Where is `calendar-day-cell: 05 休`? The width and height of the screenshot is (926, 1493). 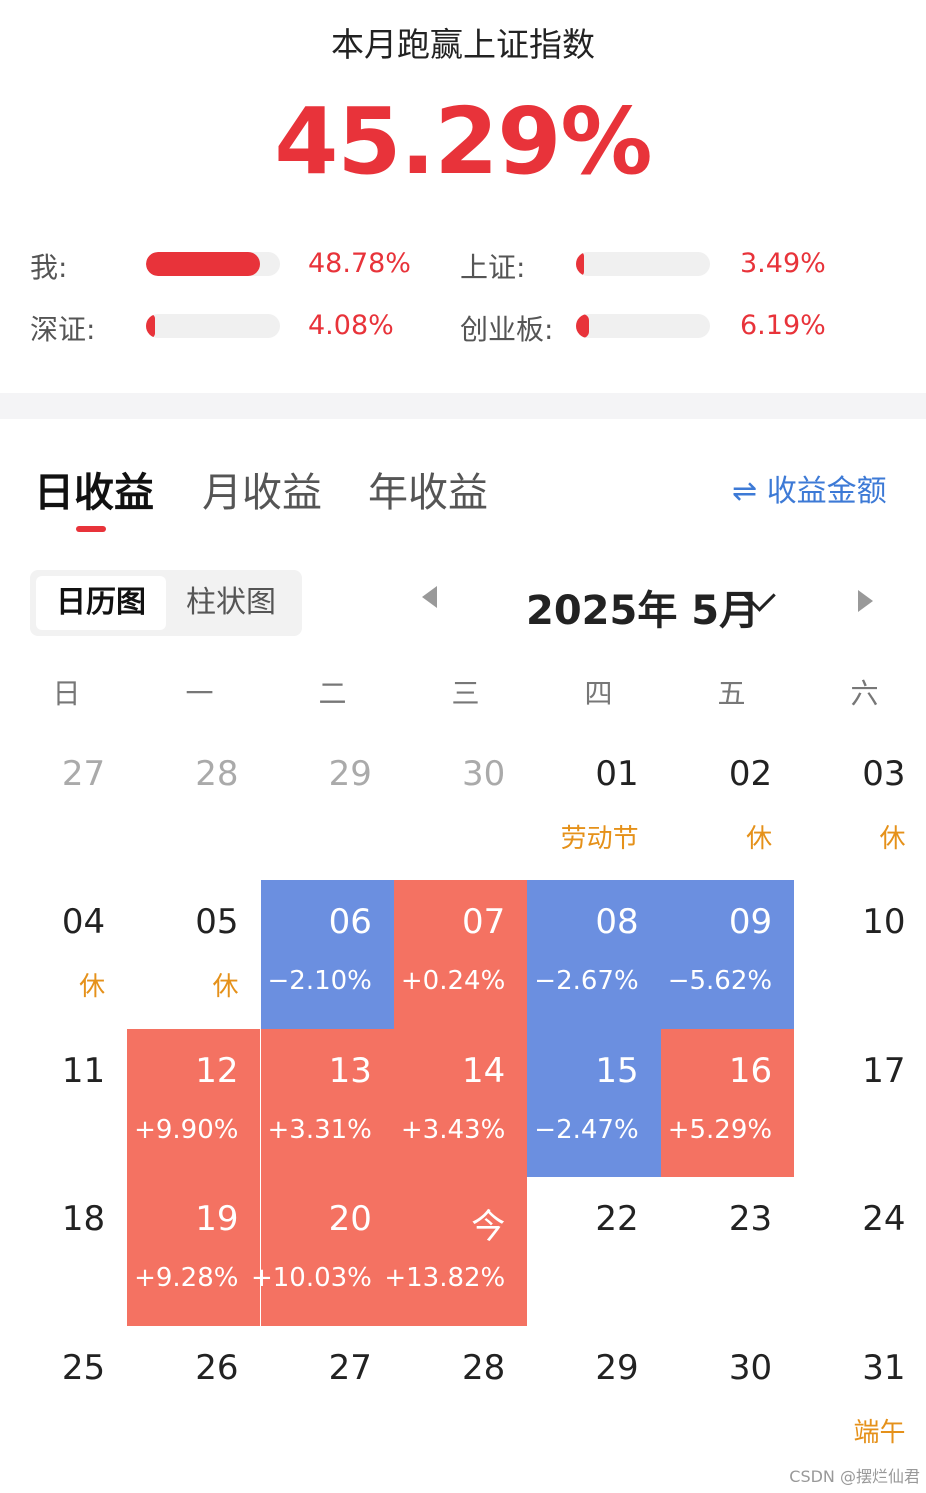 calendar-day-cell: 05 休 is located at coordinates (193, 954).